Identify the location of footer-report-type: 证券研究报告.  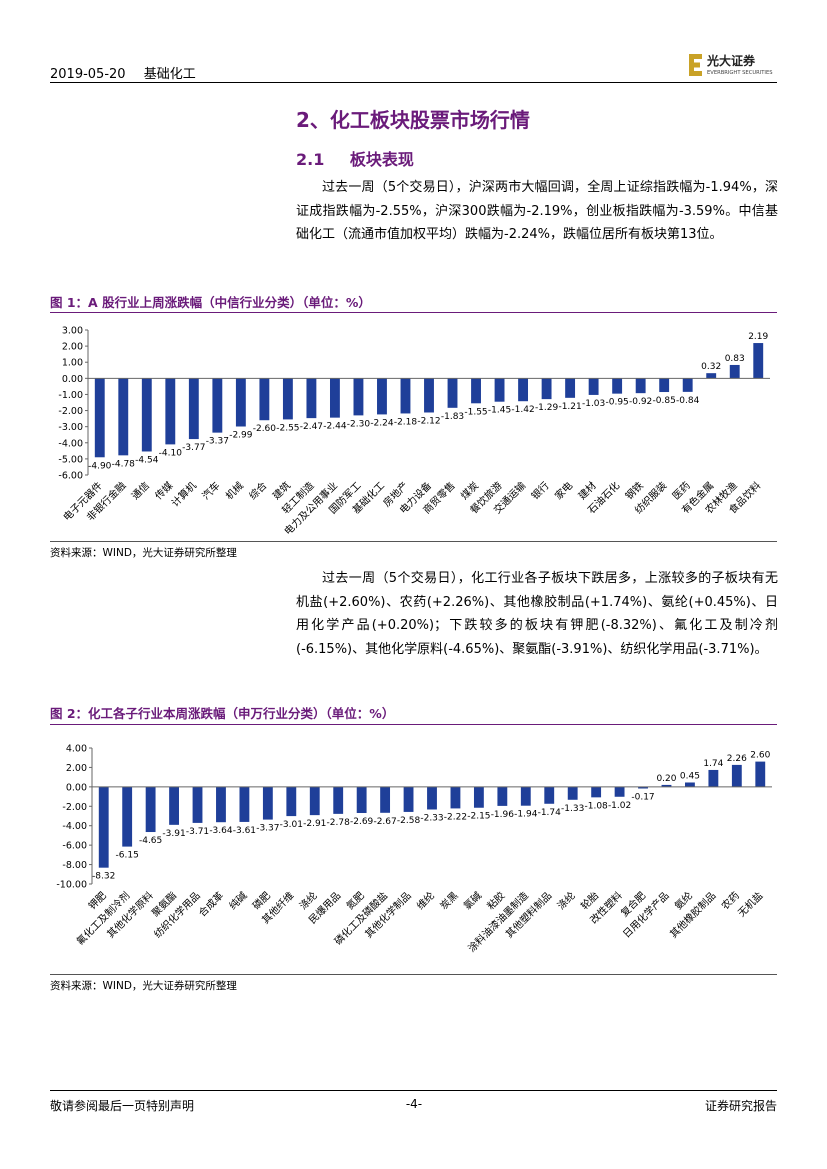
(740, 1106).